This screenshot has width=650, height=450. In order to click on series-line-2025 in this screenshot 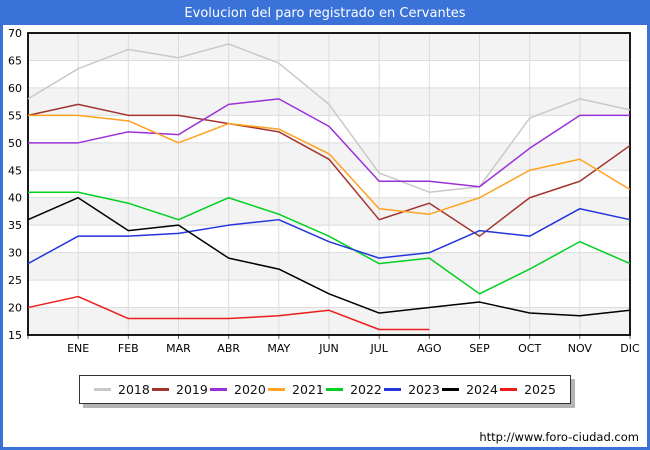, I will do `click(228, 313)`.